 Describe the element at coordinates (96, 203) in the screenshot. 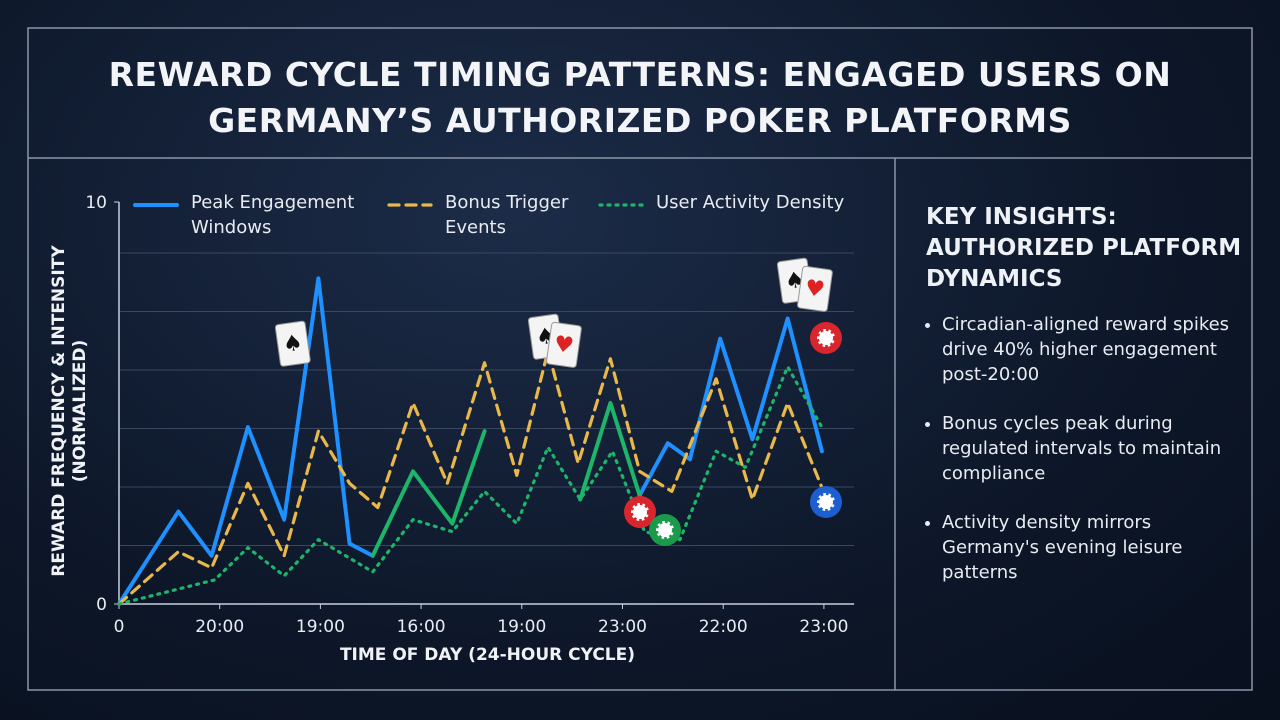

I see `y-tick-label: 10` at that location.